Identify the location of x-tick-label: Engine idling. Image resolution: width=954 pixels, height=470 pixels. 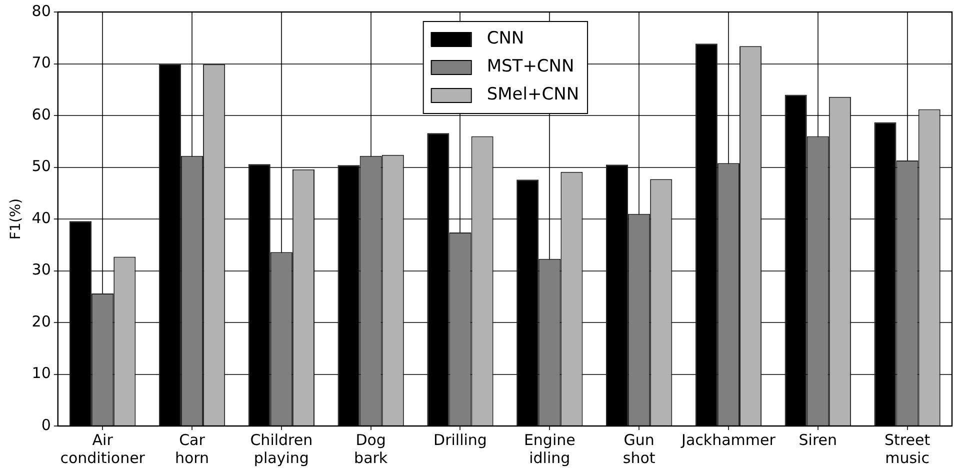
(550, 448).